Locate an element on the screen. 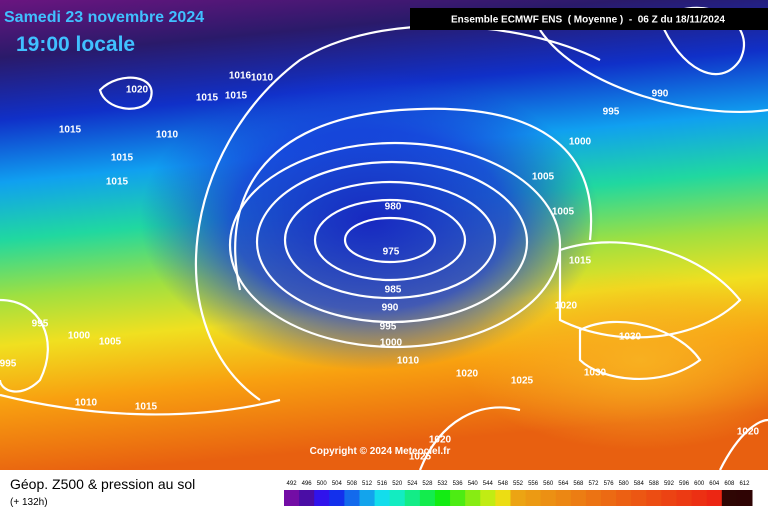 The image size is (768, 512). colorbar-label: 540 is located at coordinates (473, 484).